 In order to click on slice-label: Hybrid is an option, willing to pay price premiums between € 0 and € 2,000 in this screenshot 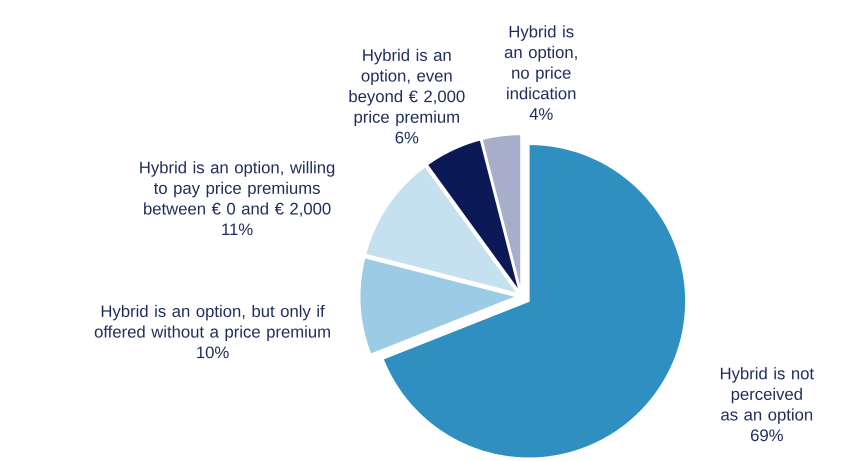, I will do `click(237, 189)`.